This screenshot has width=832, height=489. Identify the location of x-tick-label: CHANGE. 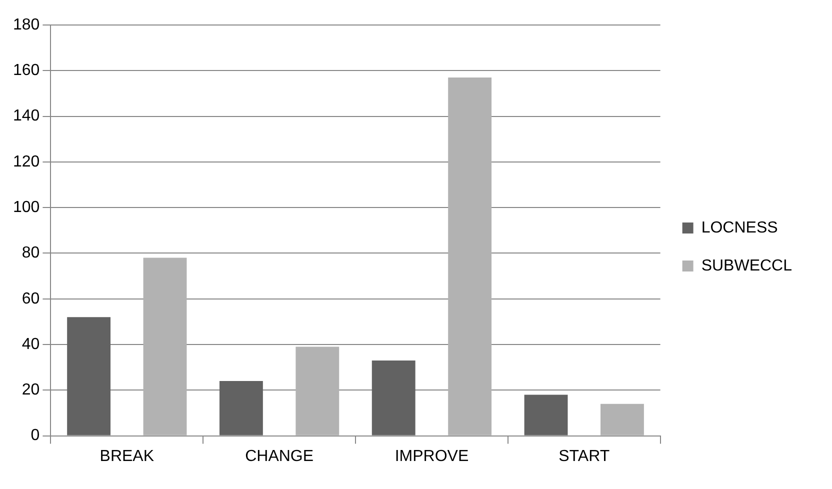
(279, 456).